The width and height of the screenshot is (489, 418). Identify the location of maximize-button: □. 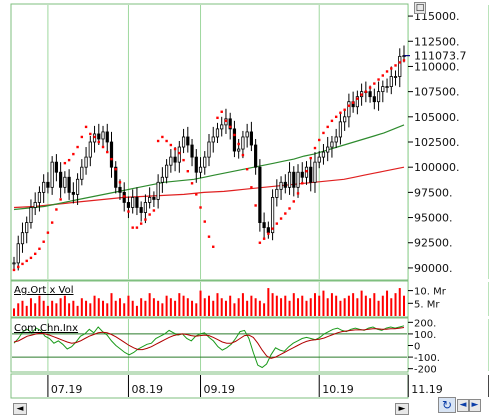
(420, 8).